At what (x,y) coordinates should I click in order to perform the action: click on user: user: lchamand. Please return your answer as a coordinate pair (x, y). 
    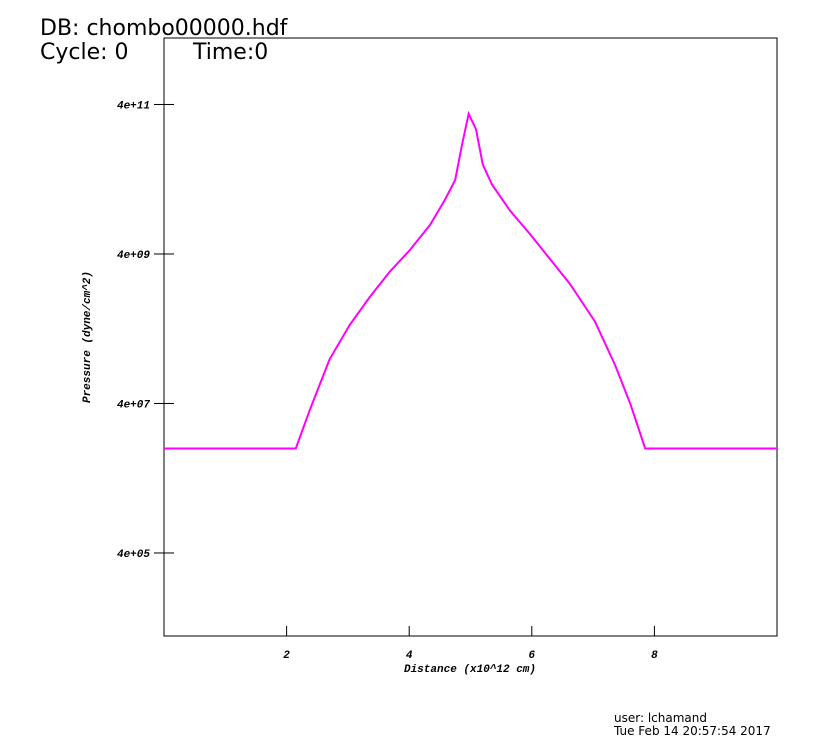
    Looking at the image, I should click on (660, 718).